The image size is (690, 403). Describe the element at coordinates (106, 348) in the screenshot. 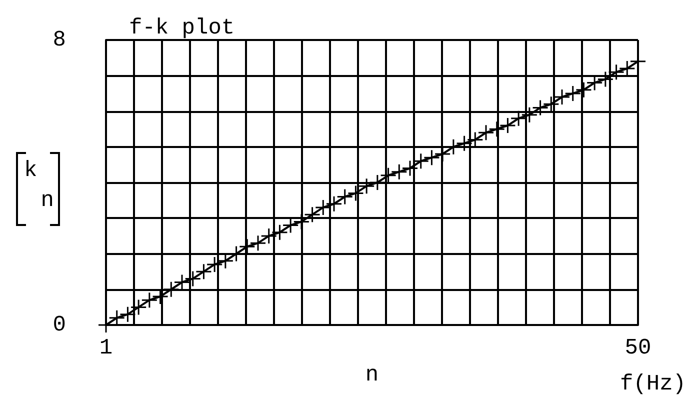

I see `x-tick-label: 1` at that location.